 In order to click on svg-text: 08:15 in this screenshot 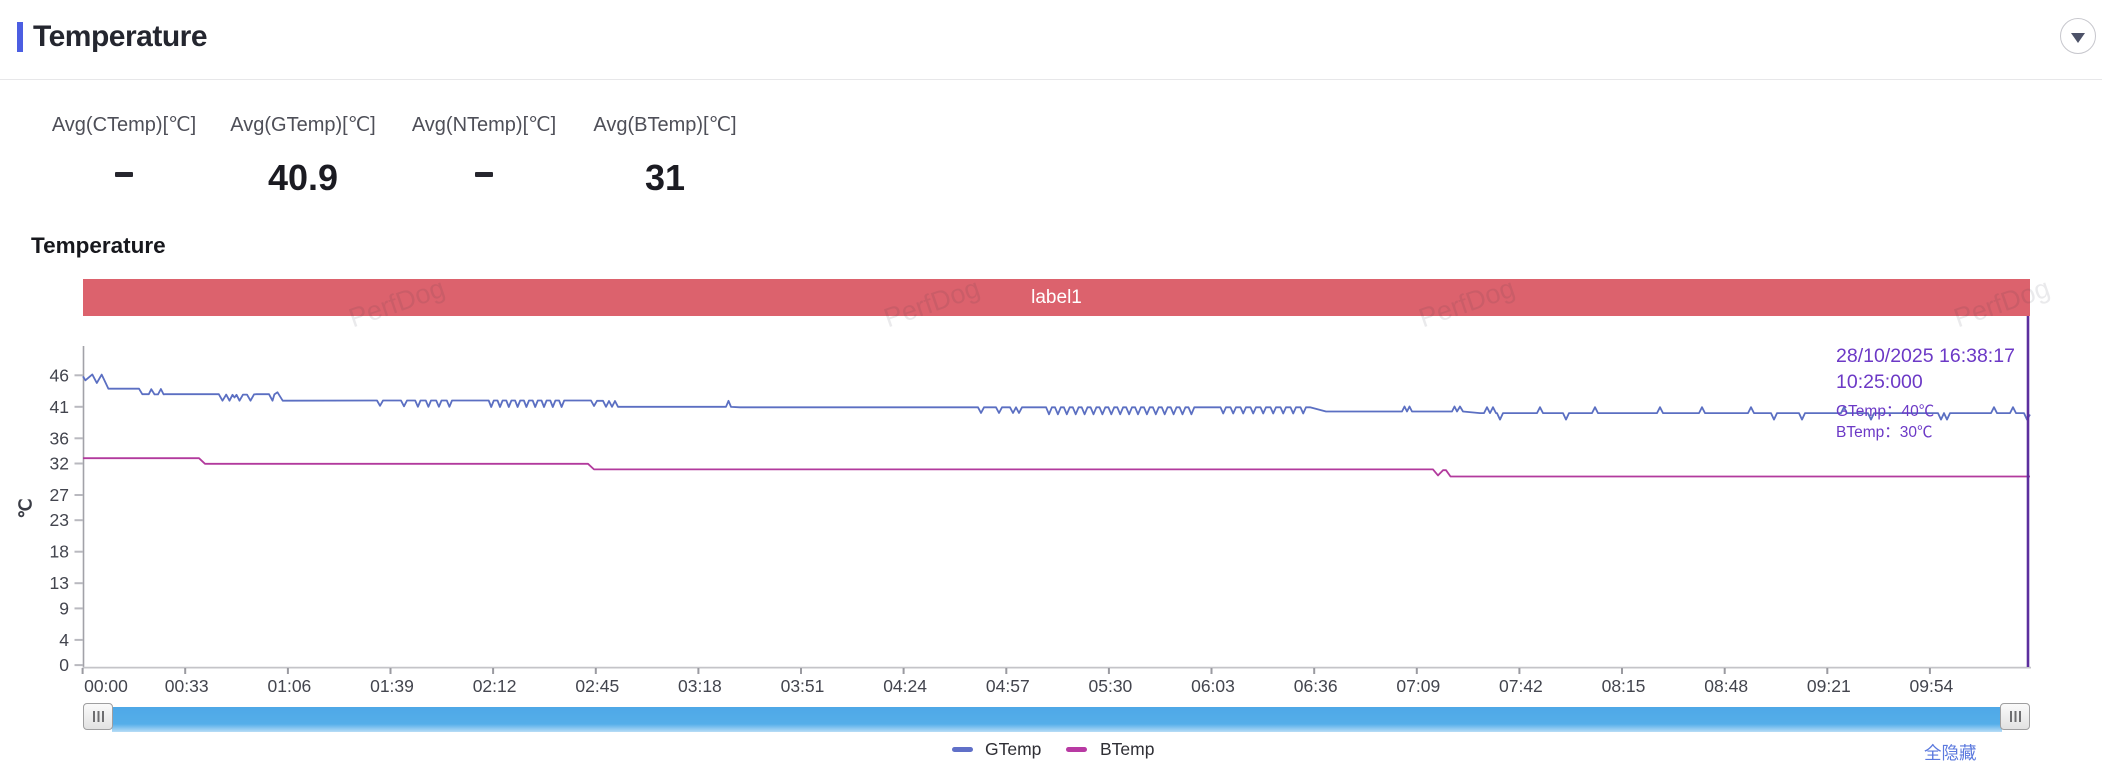, I will do `click(1624, 686)`.